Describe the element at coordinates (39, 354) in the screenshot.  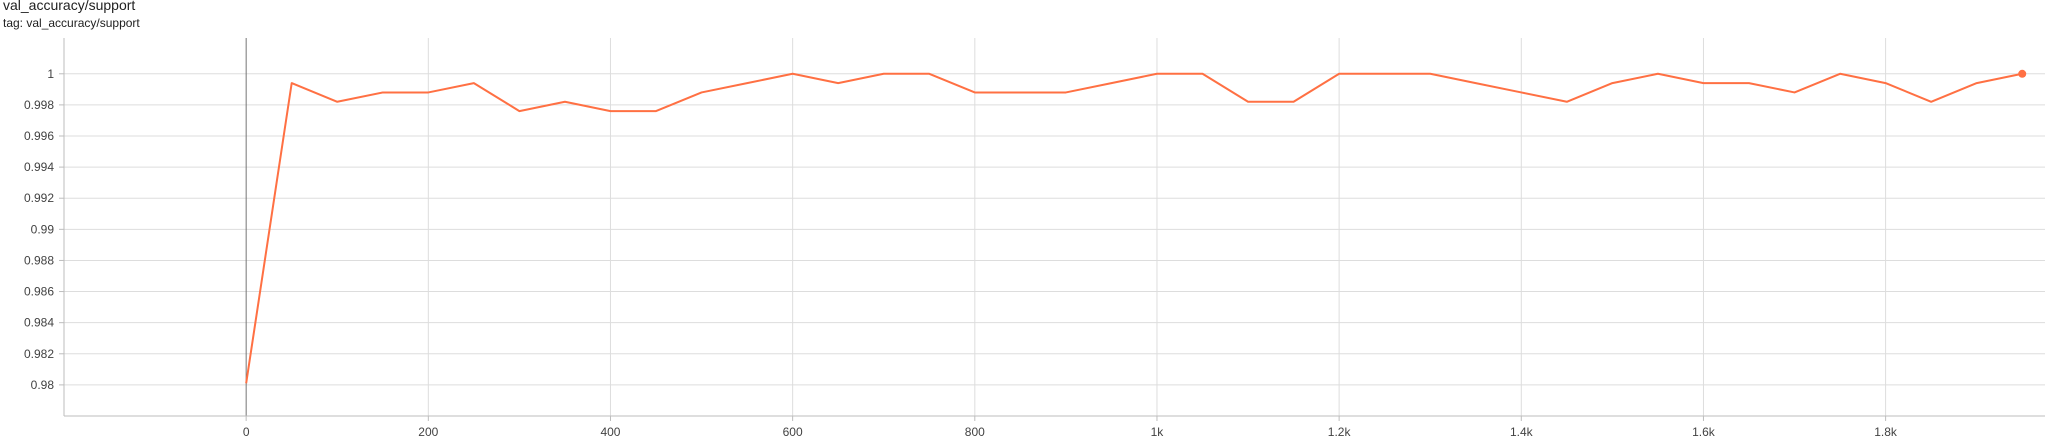
I see `y-tick-label: 0.982` at that location.